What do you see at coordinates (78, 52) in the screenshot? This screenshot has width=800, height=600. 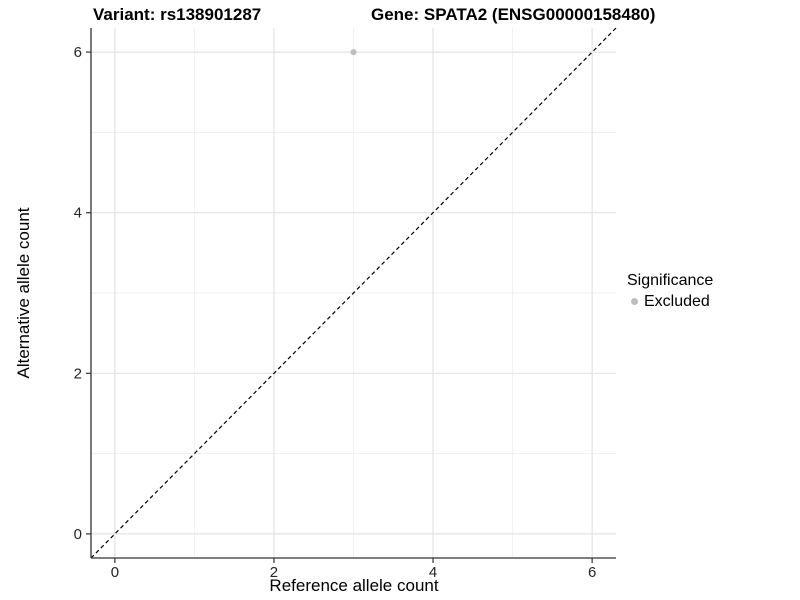 I see `y-tick-label: 6` at bounding box center [78, 52].